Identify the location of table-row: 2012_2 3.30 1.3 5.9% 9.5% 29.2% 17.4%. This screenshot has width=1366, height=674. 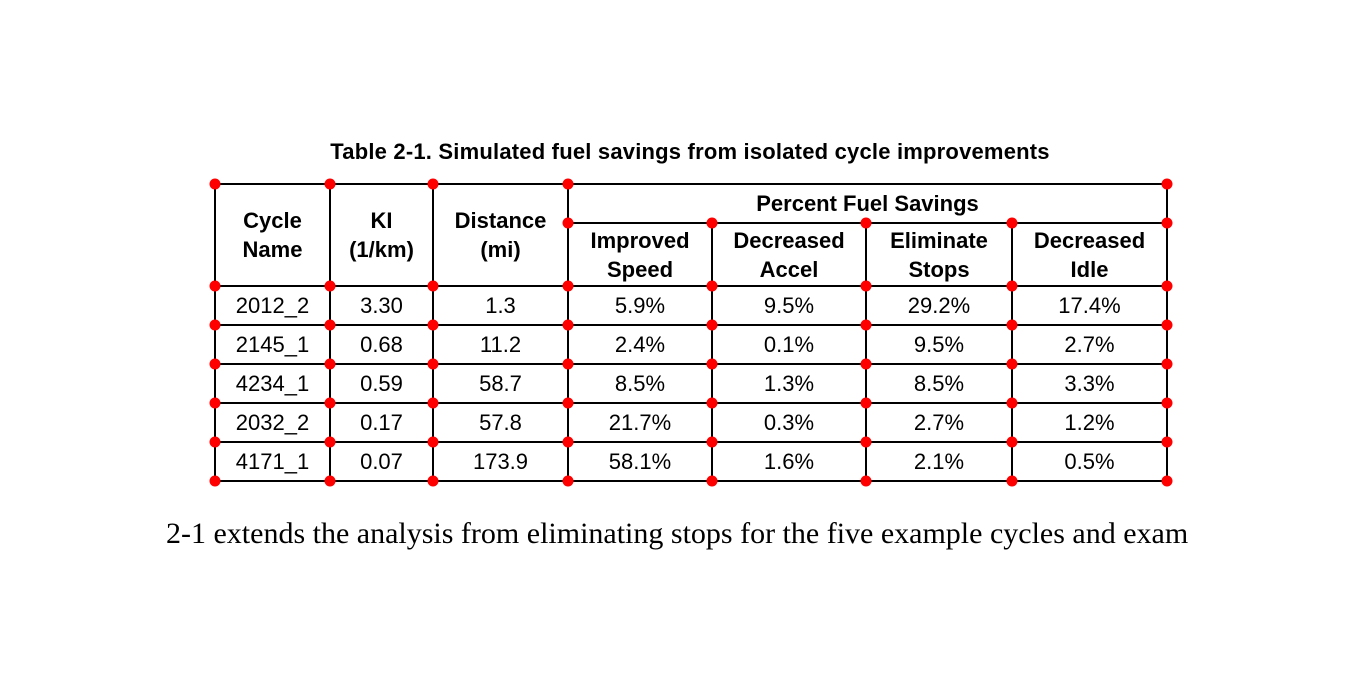
(691, 305).